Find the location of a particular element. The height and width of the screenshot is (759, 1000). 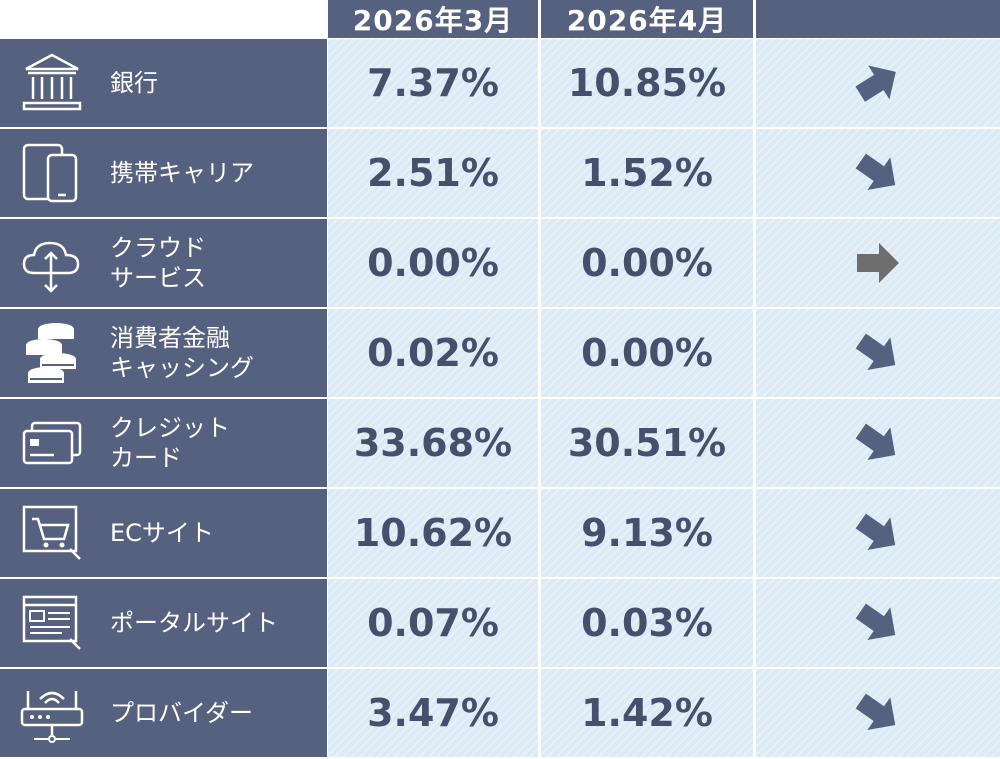

value-march: 7.37% is located at coordinates (433, 83).